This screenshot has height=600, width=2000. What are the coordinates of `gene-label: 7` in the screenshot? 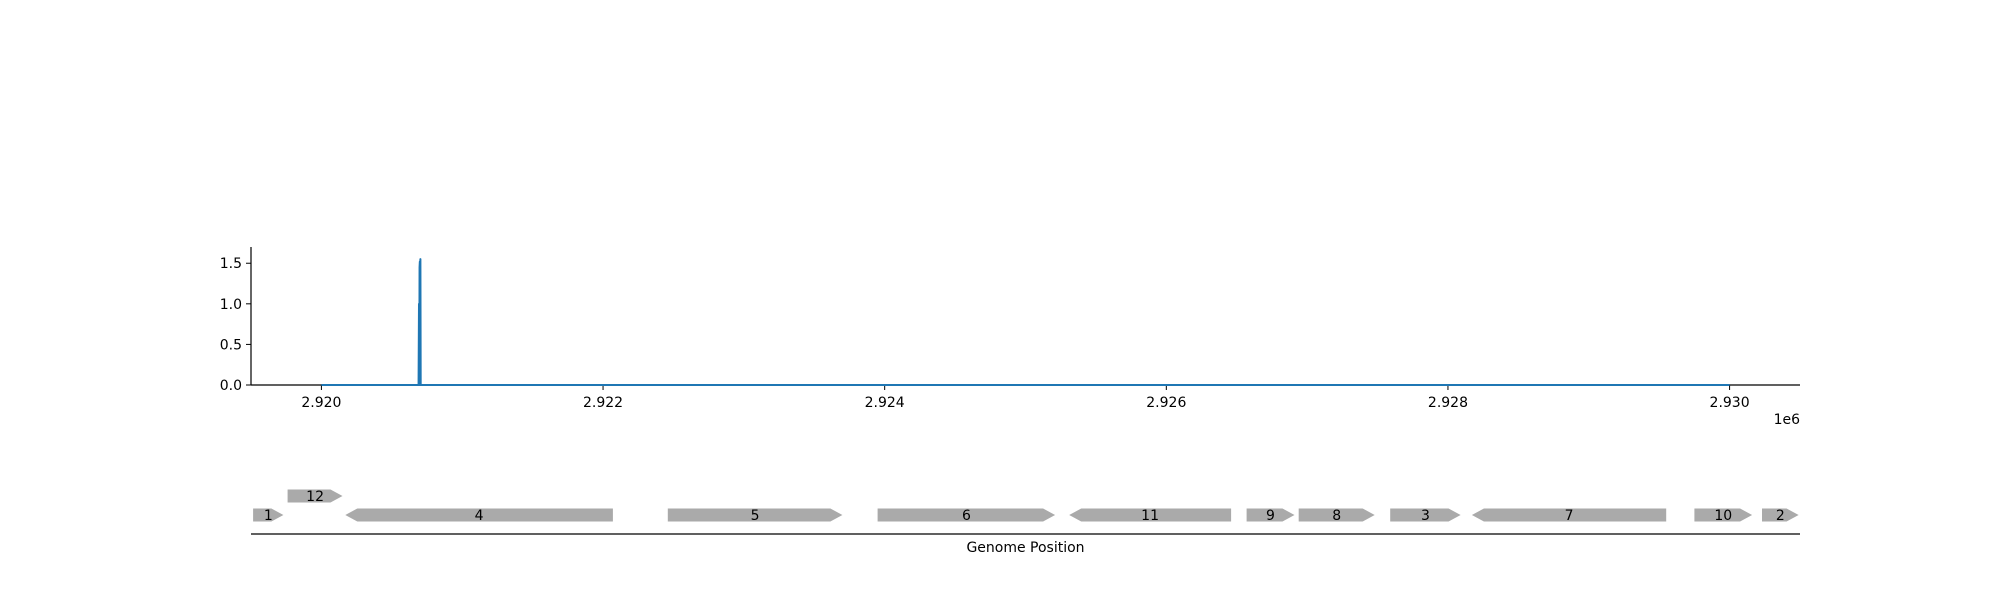 It's located at (1569, 516).